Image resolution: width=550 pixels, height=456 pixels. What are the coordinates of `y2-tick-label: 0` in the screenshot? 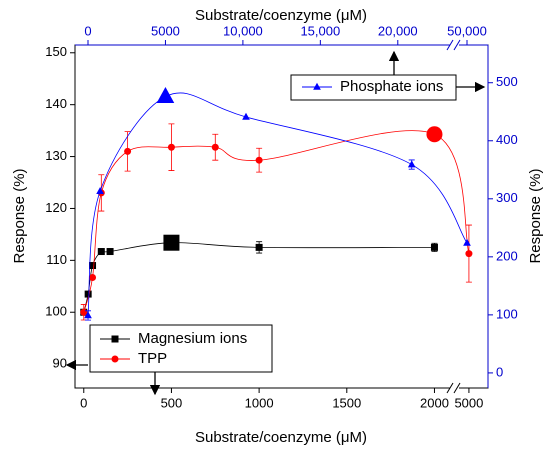 It's located at (499, 371).